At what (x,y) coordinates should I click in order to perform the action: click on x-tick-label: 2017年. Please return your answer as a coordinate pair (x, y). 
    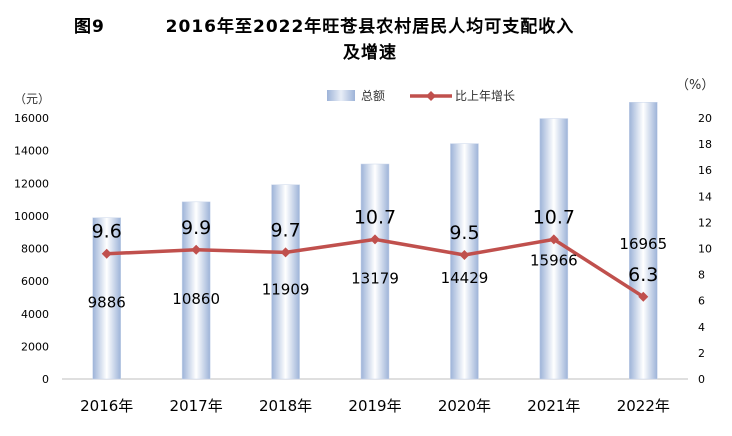
    Looking at the image, I should click on (196, 406).